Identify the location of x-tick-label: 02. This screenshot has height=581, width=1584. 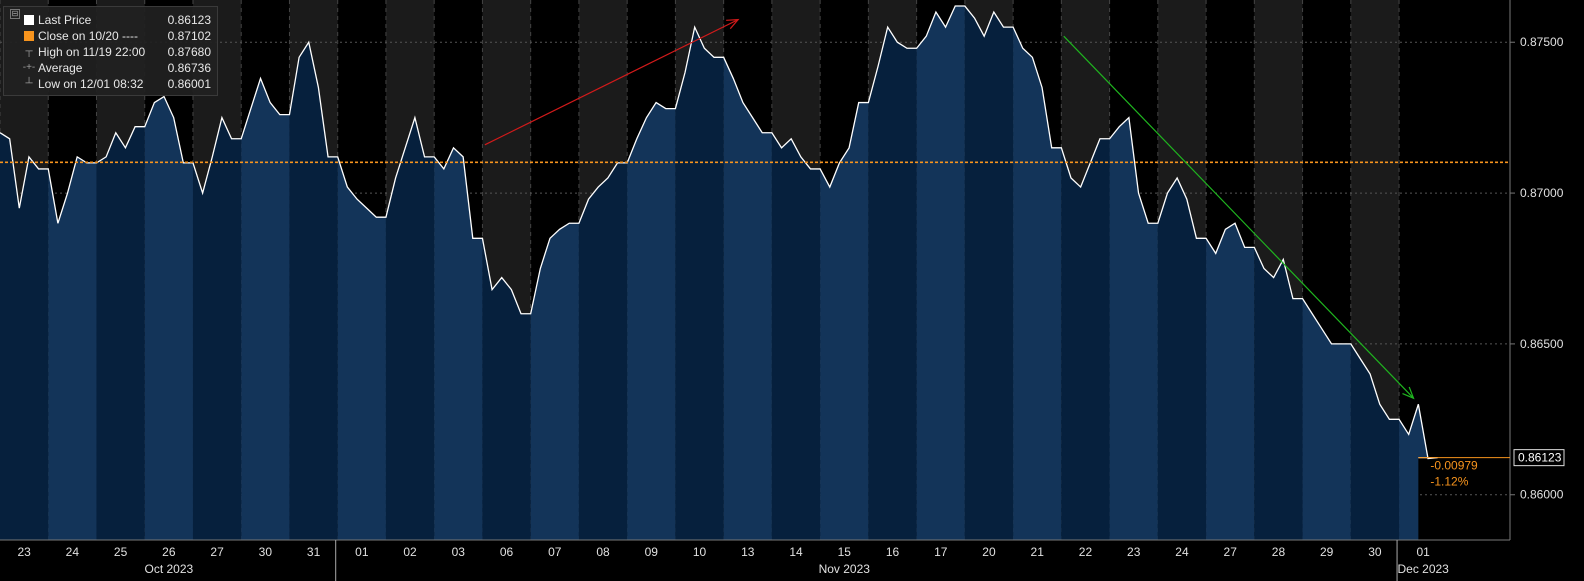
(410, 552).